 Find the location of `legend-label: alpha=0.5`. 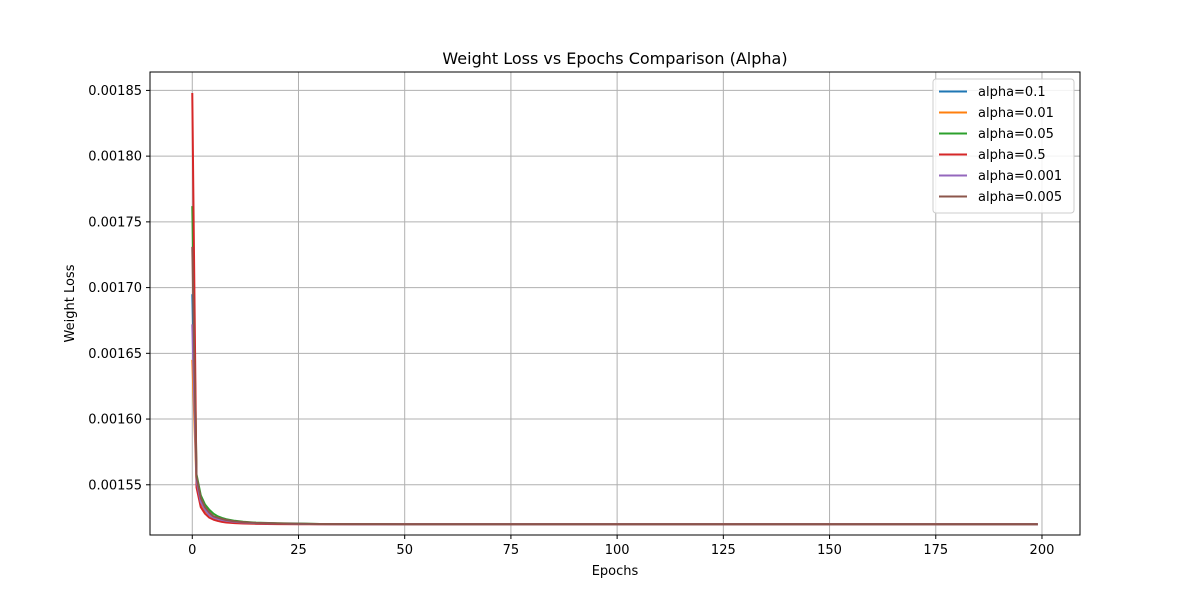

legend-label: alpha=0.5 is located at coordinates (1012, 155).